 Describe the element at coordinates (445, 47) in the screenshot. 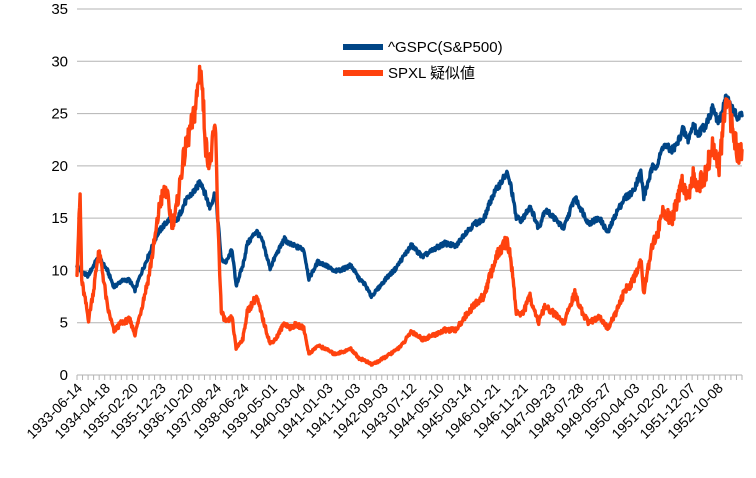

I see `legend-label-gspc: ^GSPC(S&P500)` at that location.